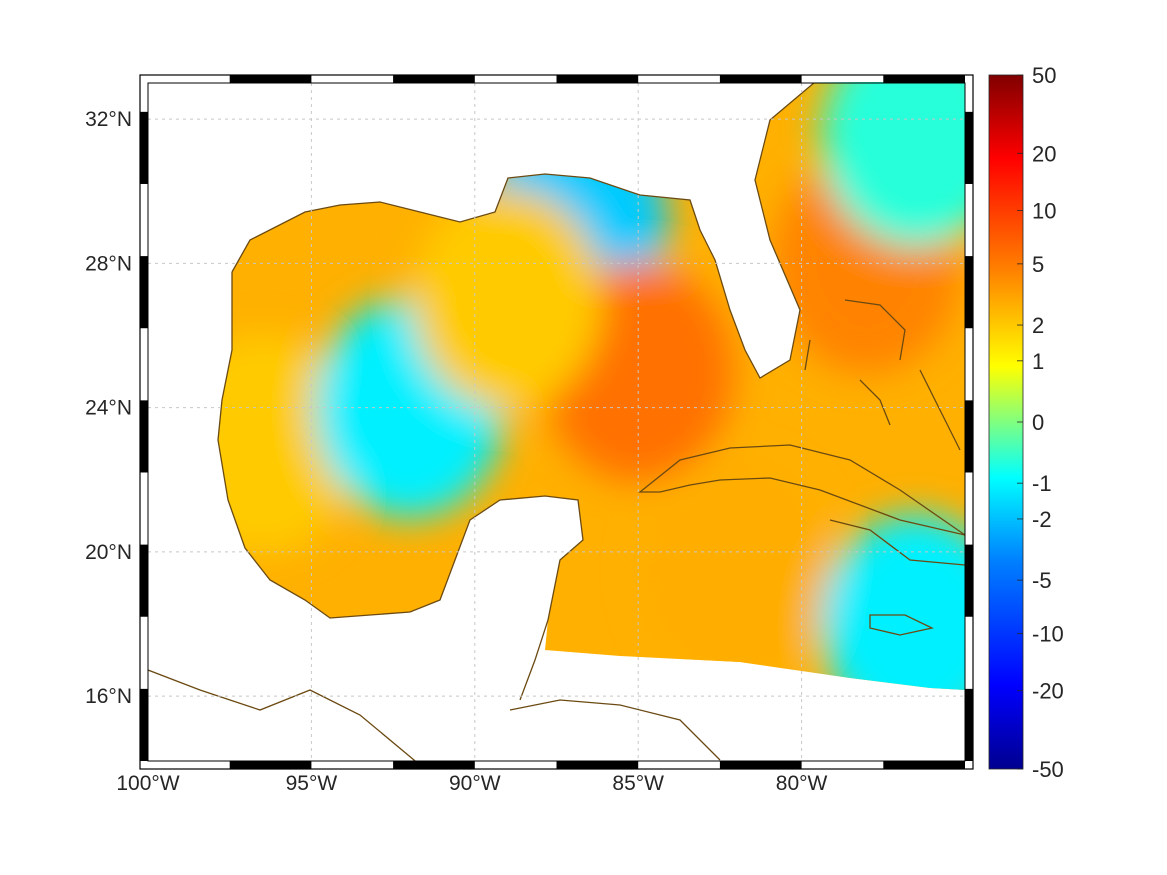 The image size is (1167, 875). Describe the element at coordinates (475, 783) in the screenshot. I see `lon-tick-label: 90°W` at that location.